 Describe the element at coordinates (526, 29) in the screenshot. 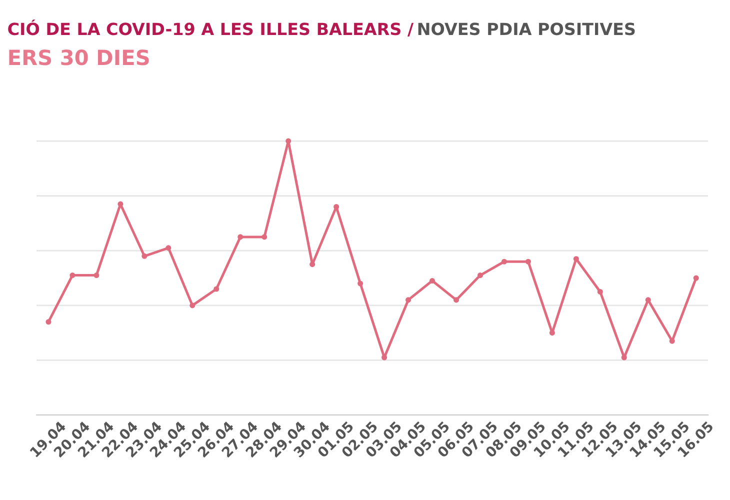

I see `chart-subtitle: NOVES PDIA POSITIVES` at that location.